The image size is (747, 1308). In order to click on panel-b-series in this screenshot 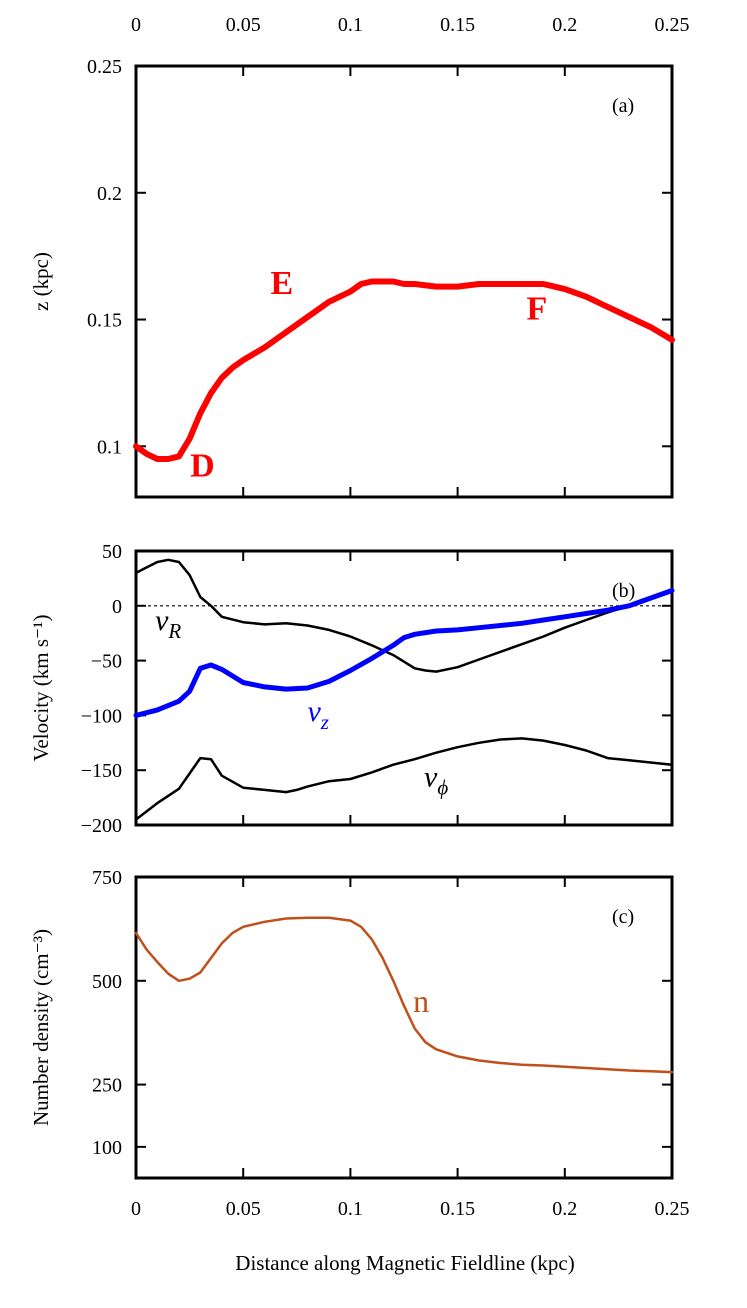, I will do `click(404, 689)`.